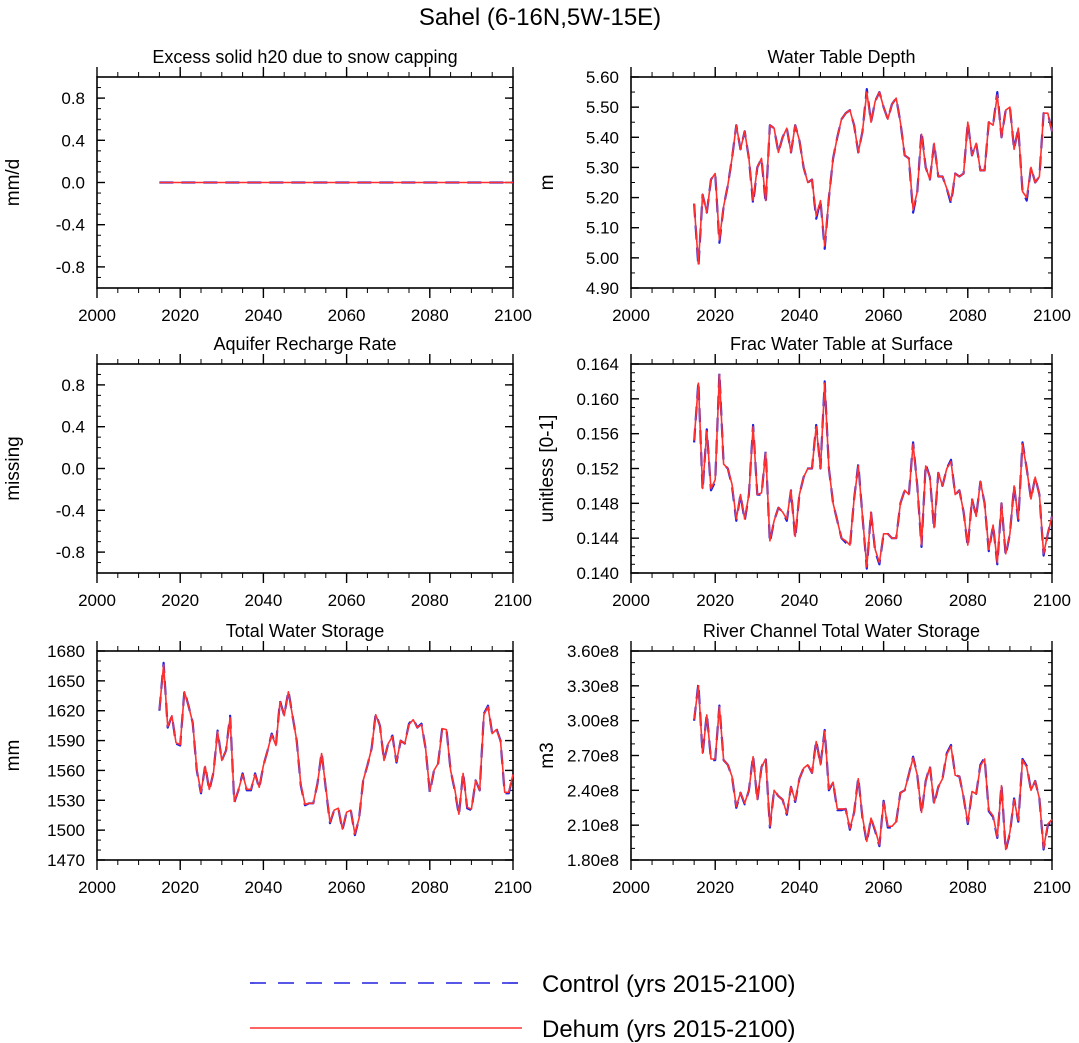  What do you see at coordinates (602, 167) in the screenshot?
I see `y-tick-label: 5.30` at bounding box center [602, 167].